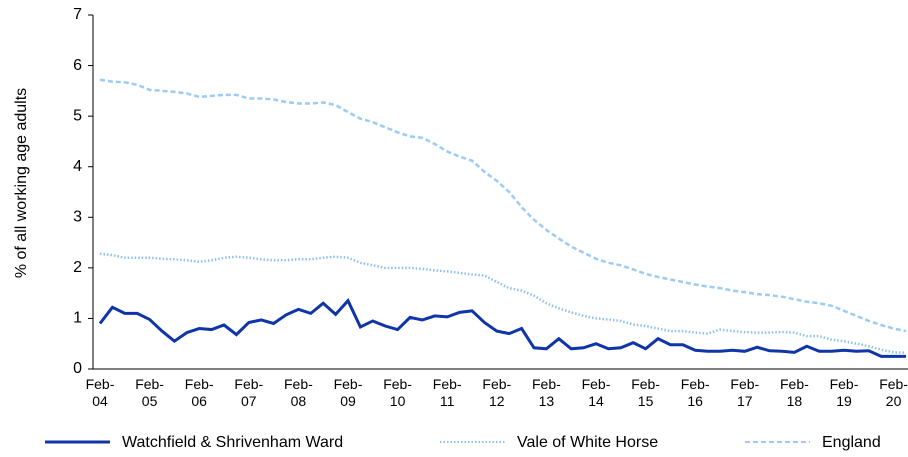 This screenshot has width=908, height=457. I want to click on y-tick-label: 5, so click(77, 115).